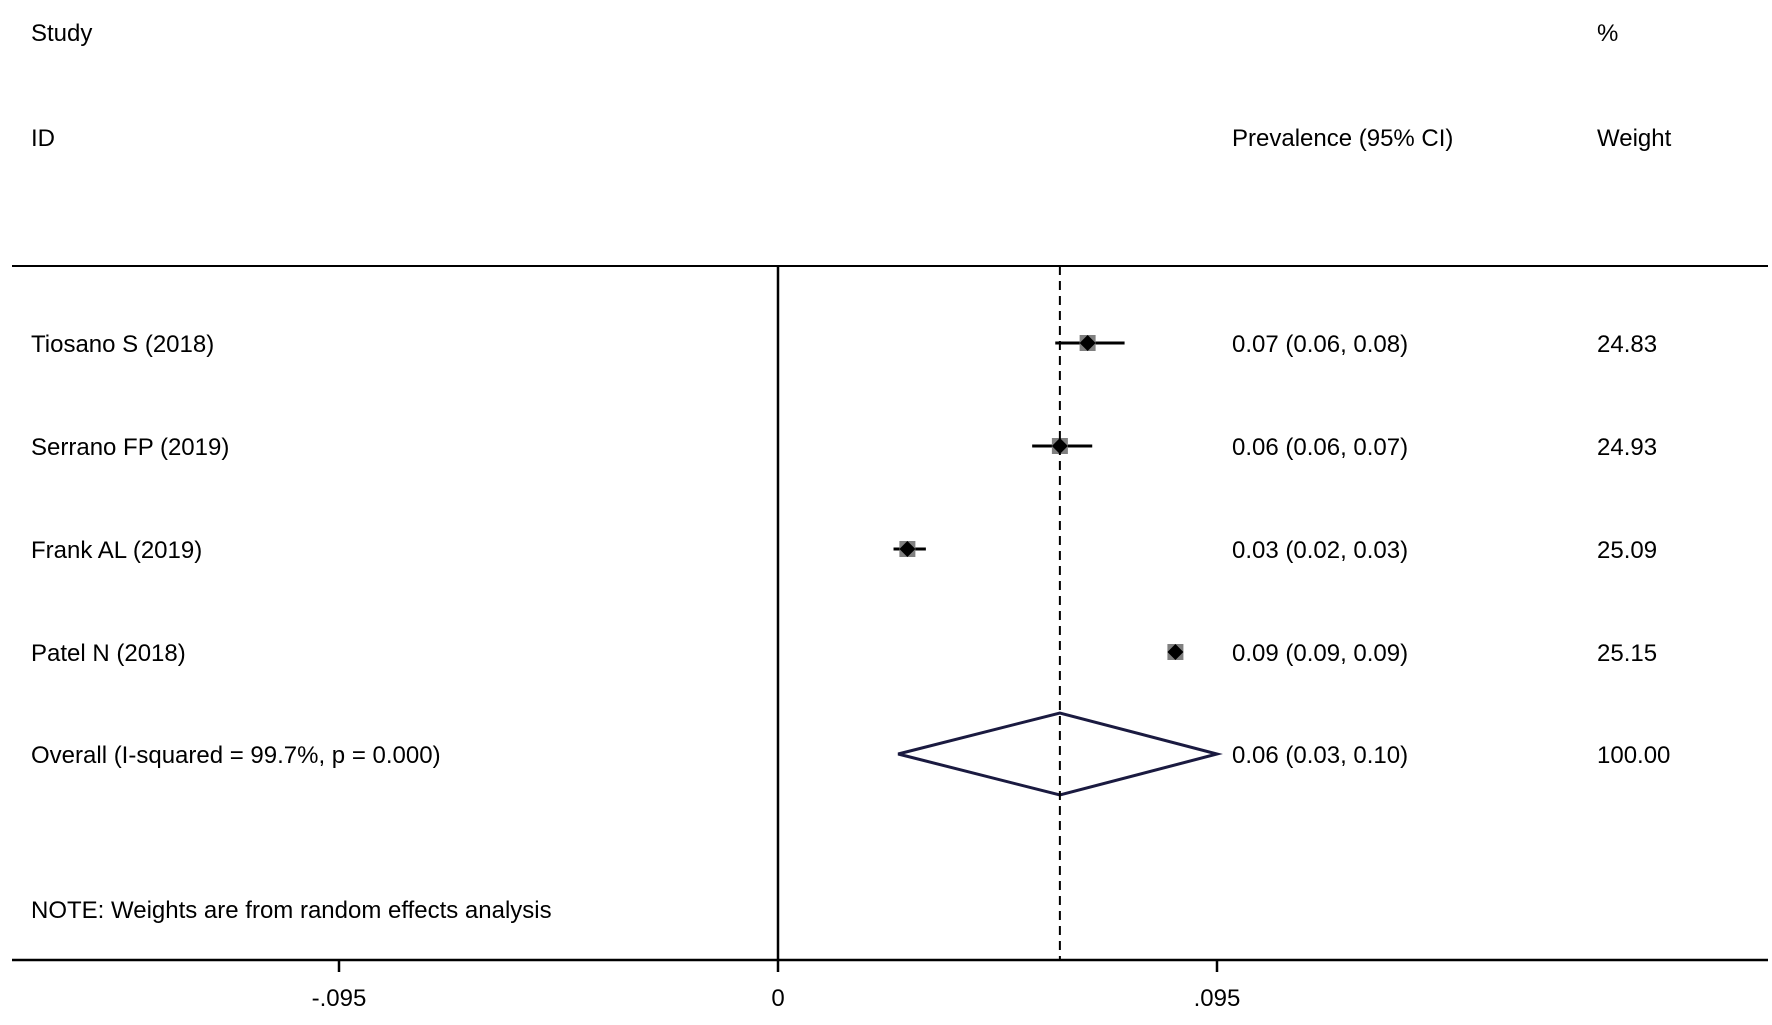  Describe the element at coordinates (1607, 33) in the screenshot. I see `header-percent: %` at that location.